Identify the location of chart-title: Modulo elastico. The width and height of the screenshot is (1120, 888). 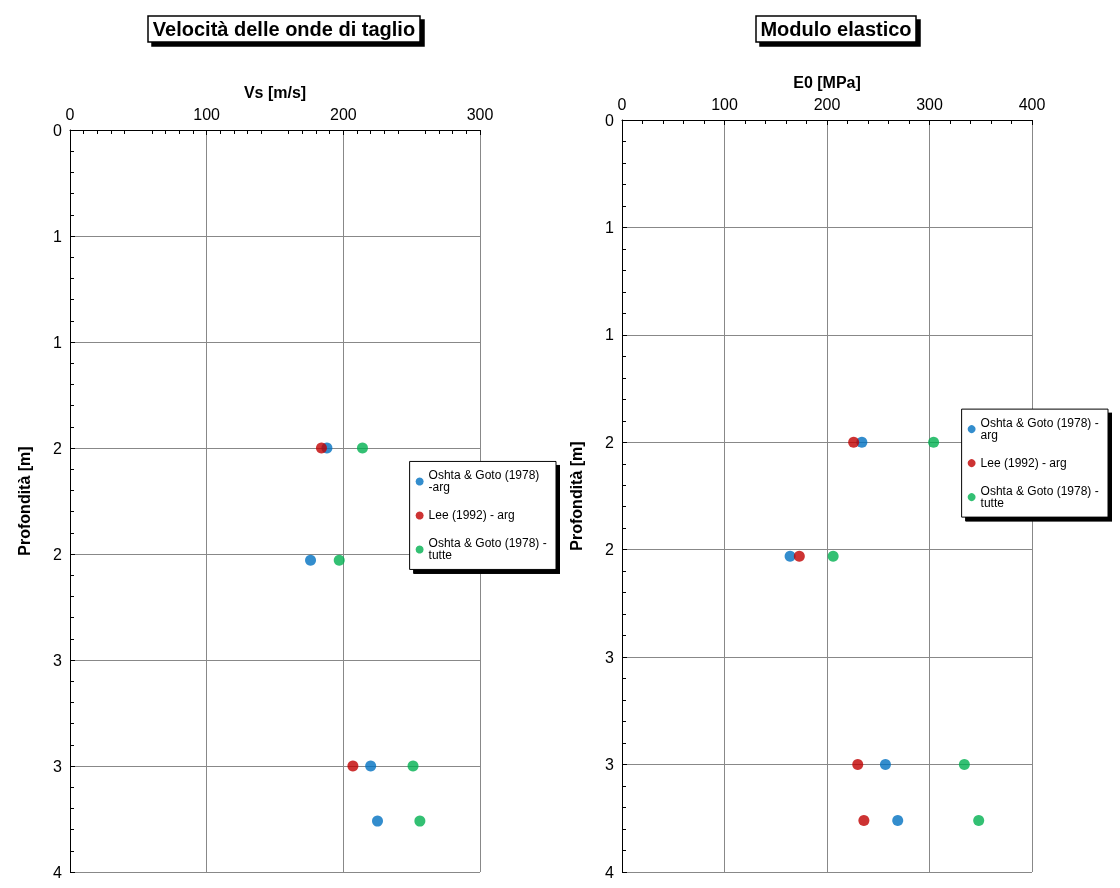
(836, 29).